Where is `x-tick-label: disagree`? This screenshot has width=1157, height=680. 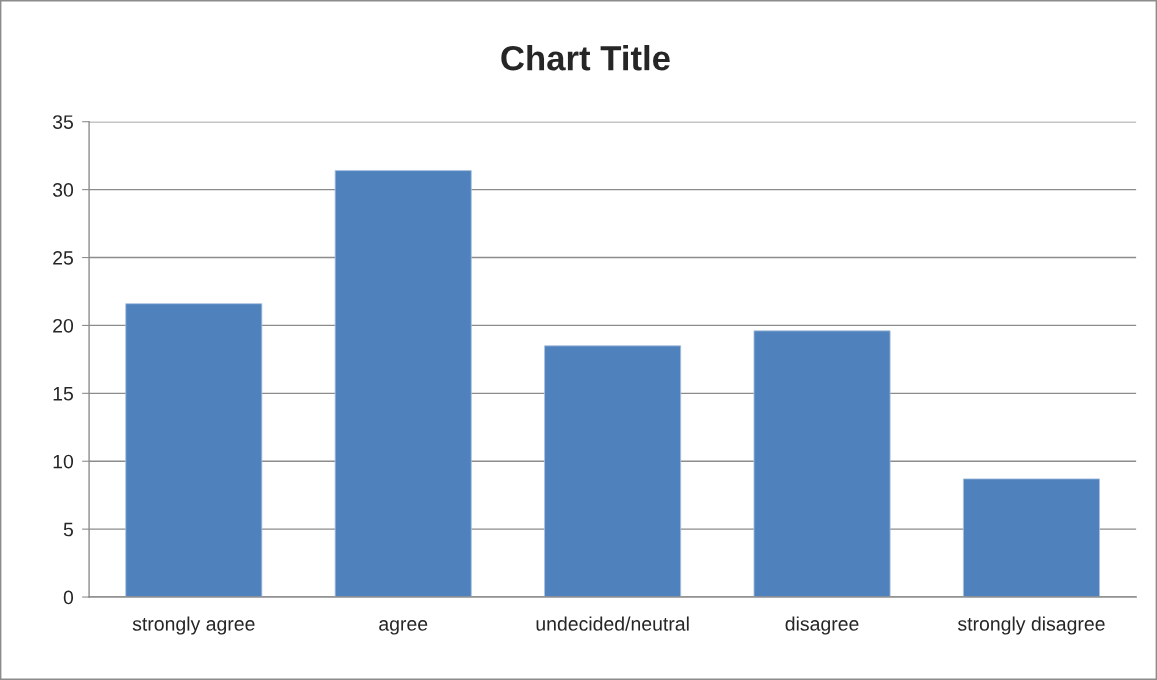 x-tick-label: disagree is located at coordinates (822, 625).